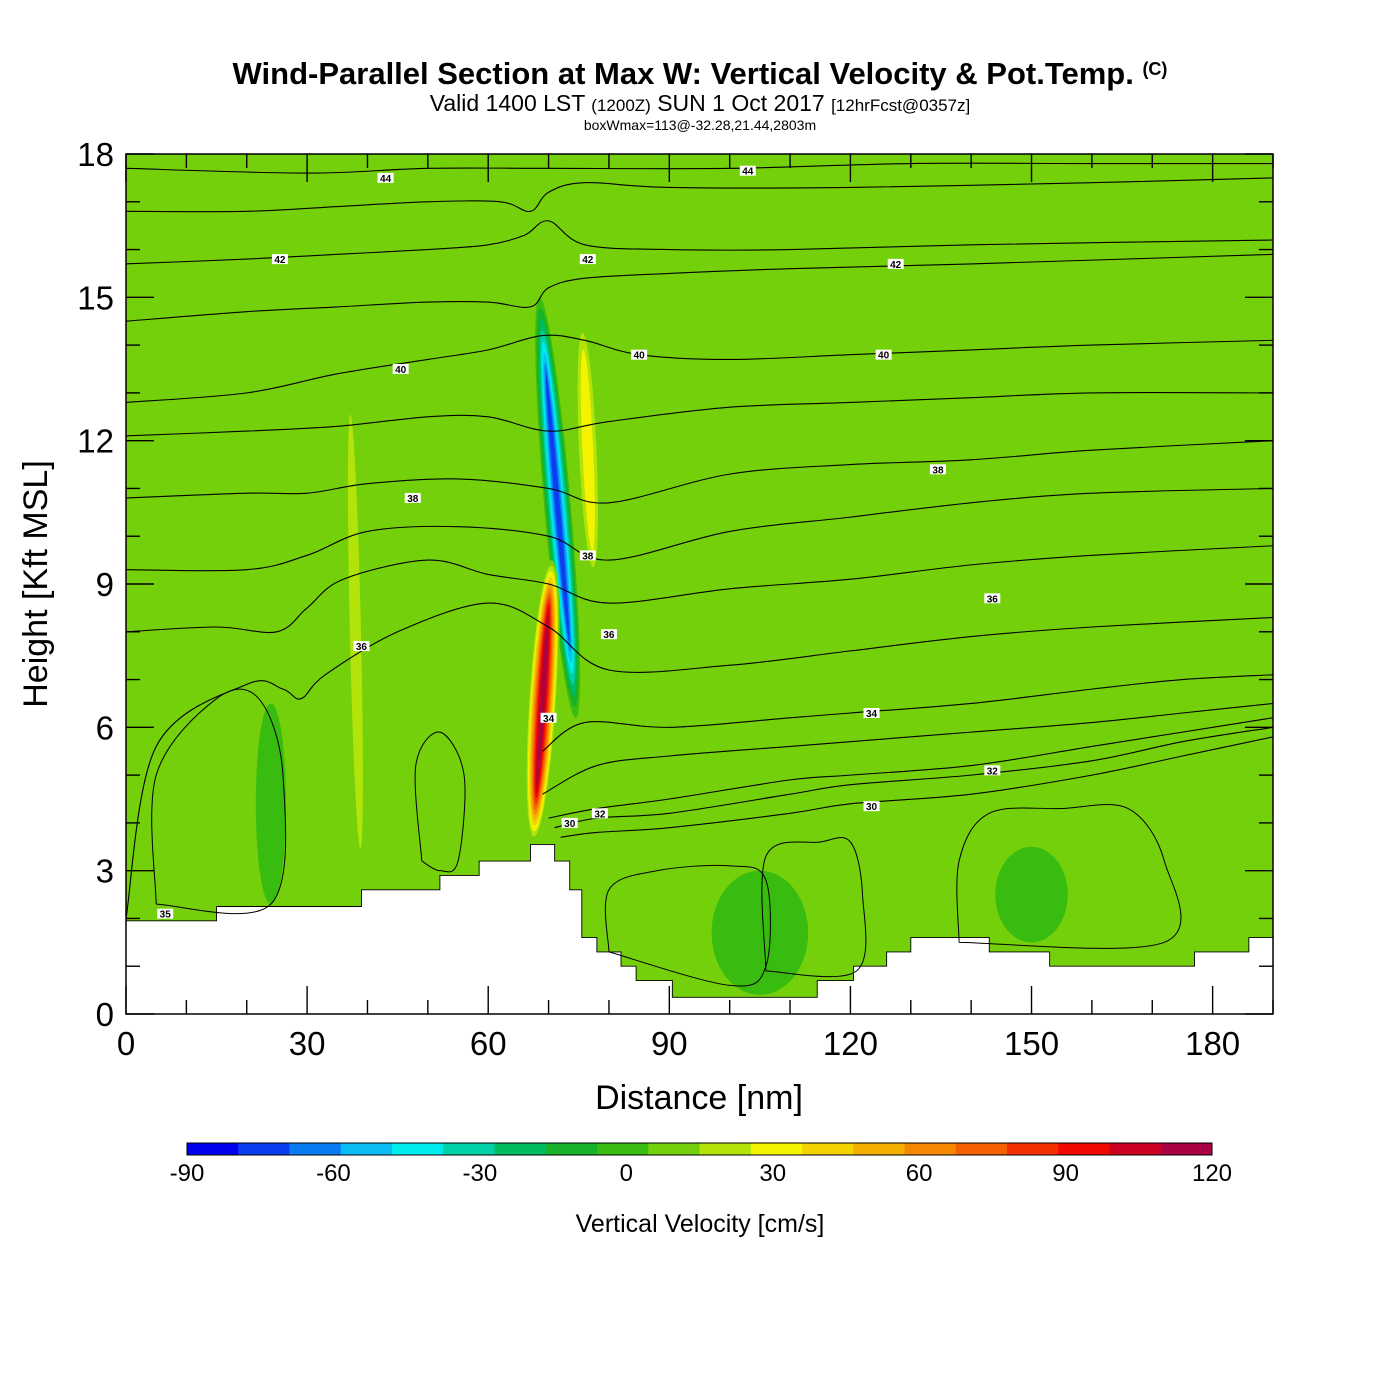  Describe the element at coordinates (901, 105) in the screenshot. I see `forecast-info: [12hrFcst@0357z]` at that location.